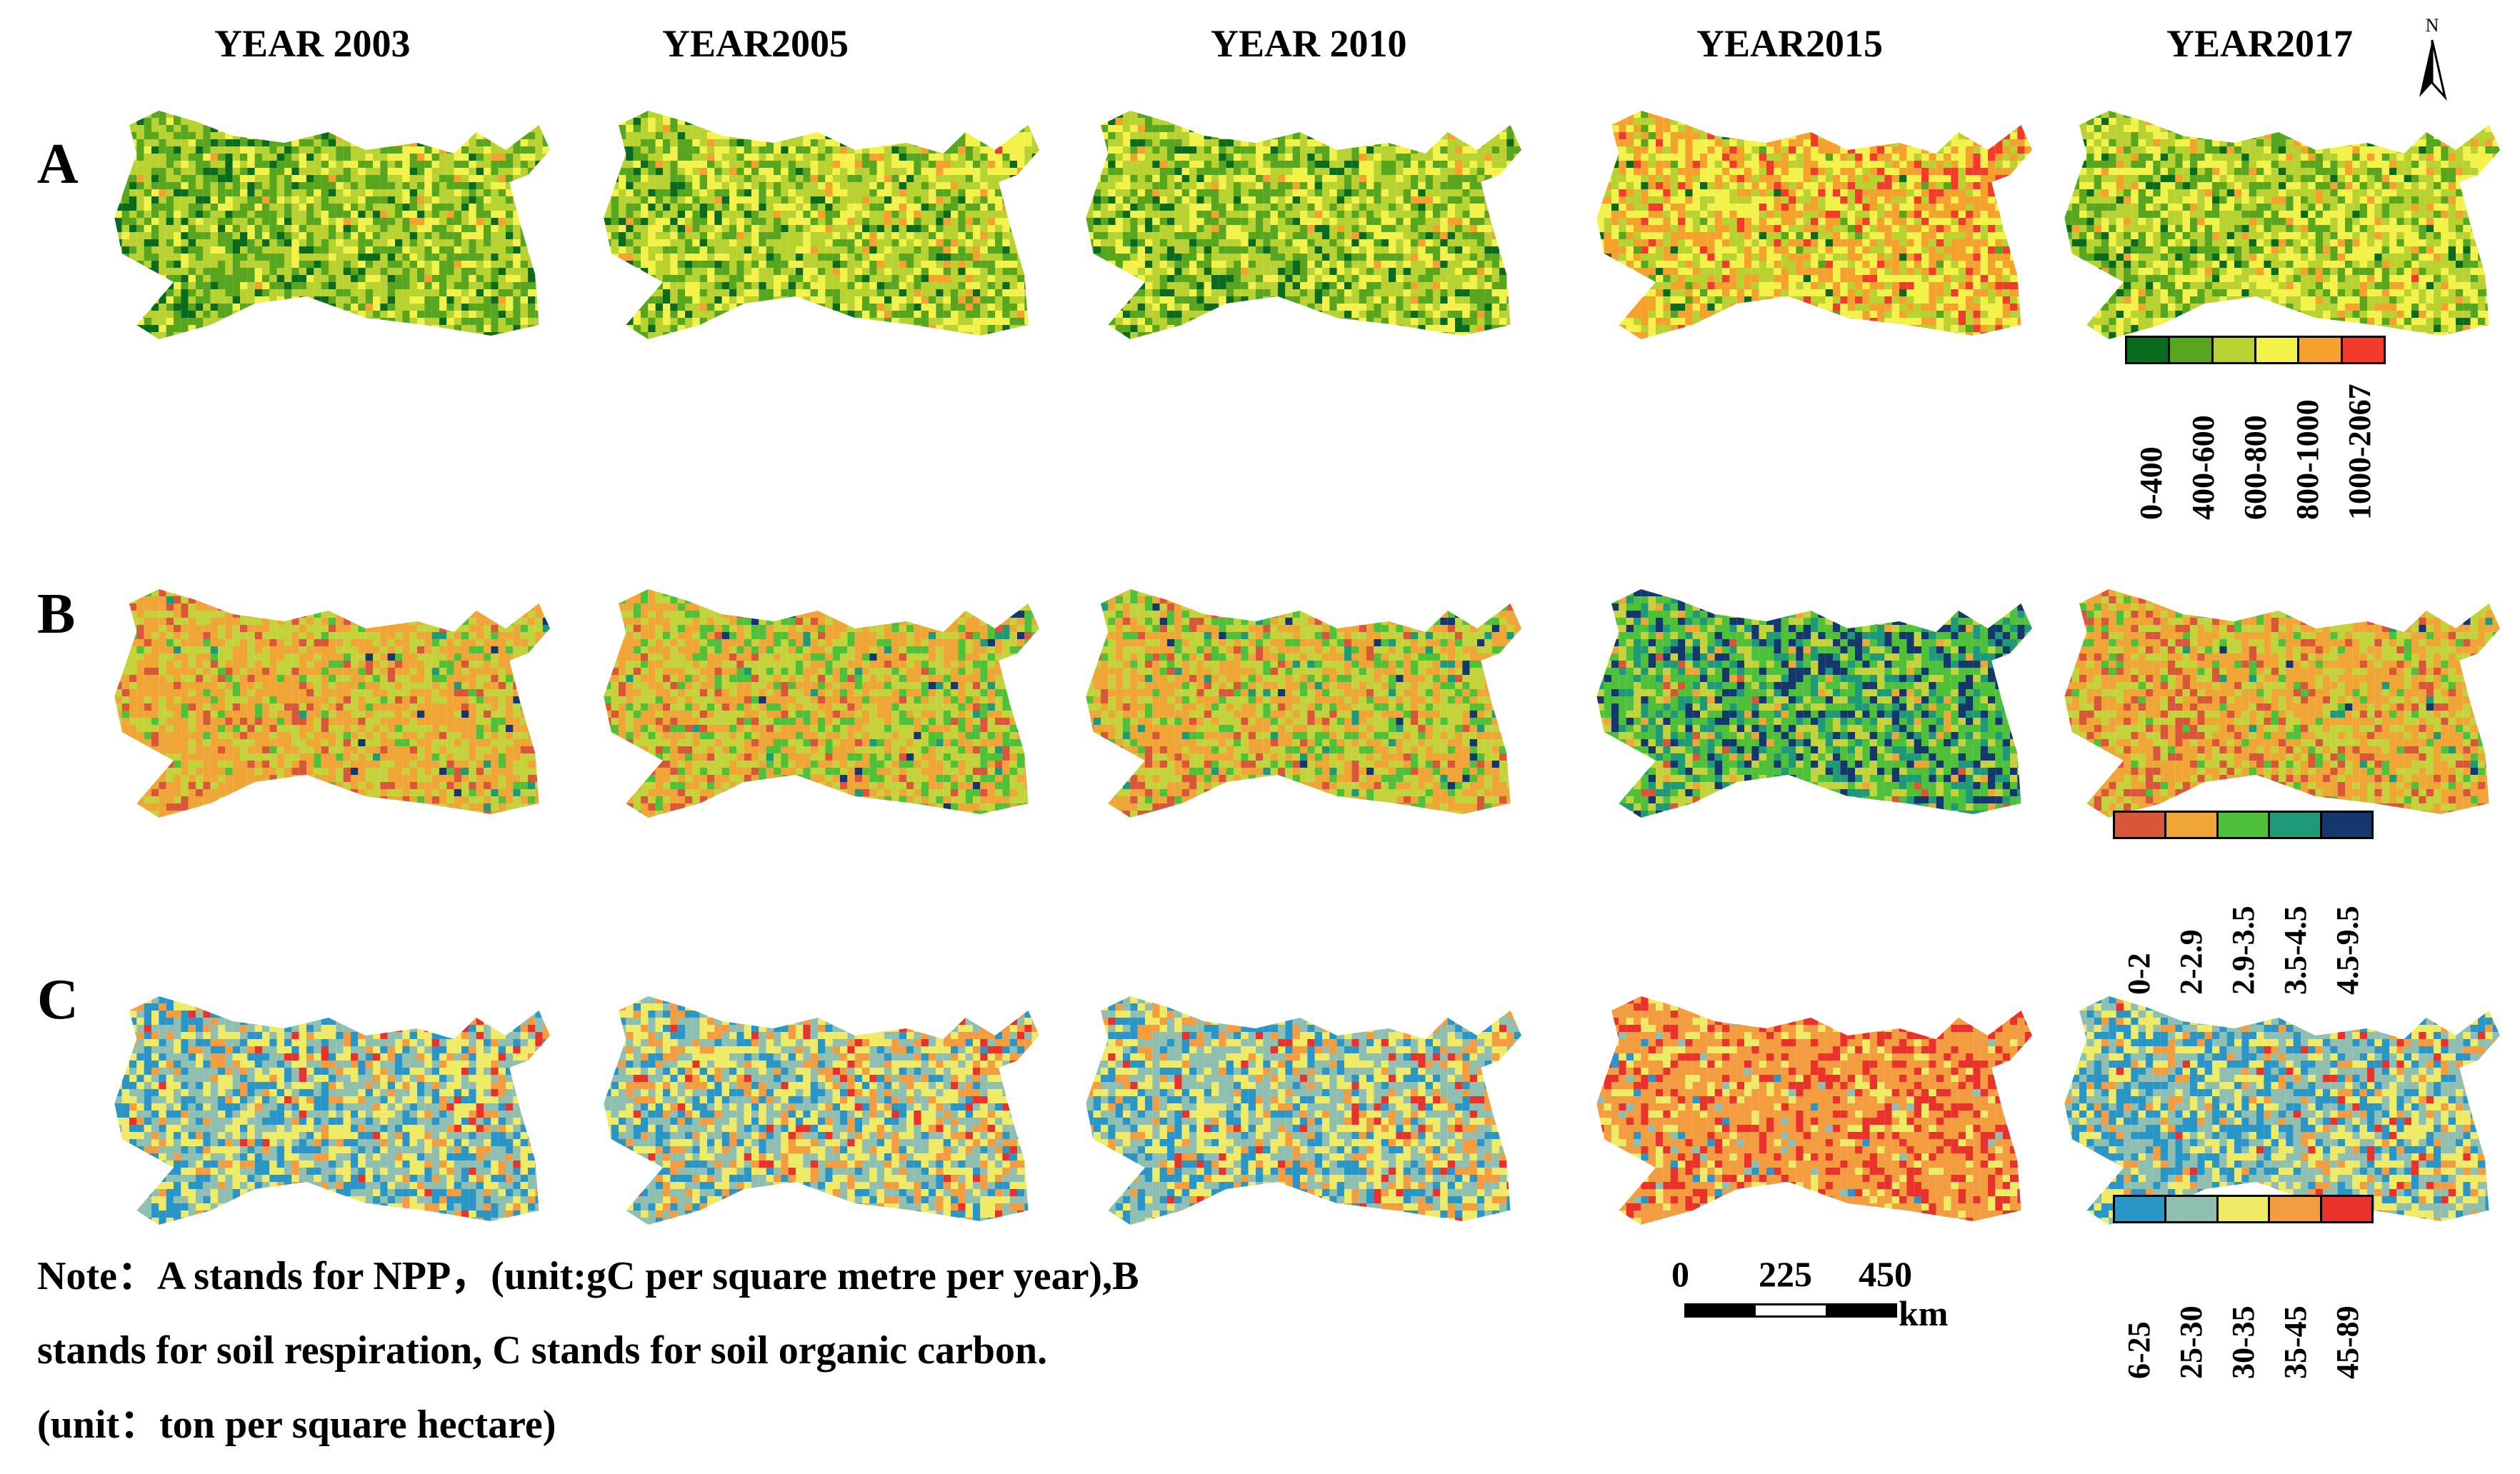  What do you see at coordinates (755, 43) in the screenshot?
I see `year-header-2005: YEAR2005` at bounding box center [755, 43].